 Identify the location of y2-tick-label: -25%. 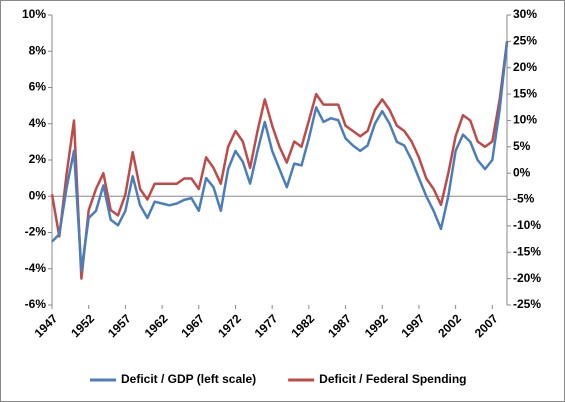
(527, 304).